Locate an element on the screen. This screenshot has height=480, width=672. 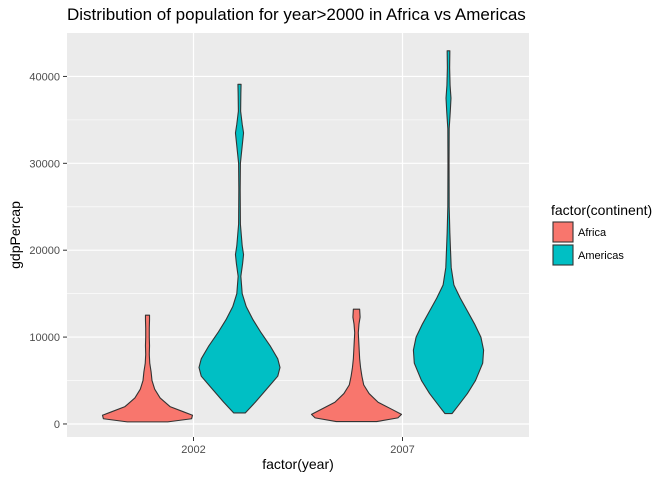
y-tick-label: 40000 is located at coordinates (44, 77).